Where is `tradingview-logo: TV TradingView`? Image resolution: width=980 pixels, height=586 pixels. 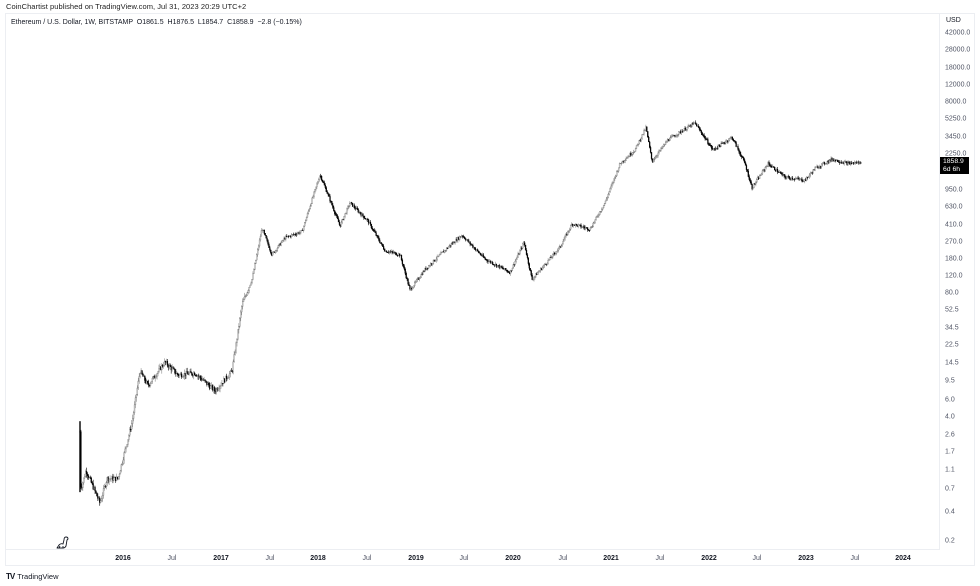
tradingview-logo: TV TradingView is located at coordinates (32, 576).